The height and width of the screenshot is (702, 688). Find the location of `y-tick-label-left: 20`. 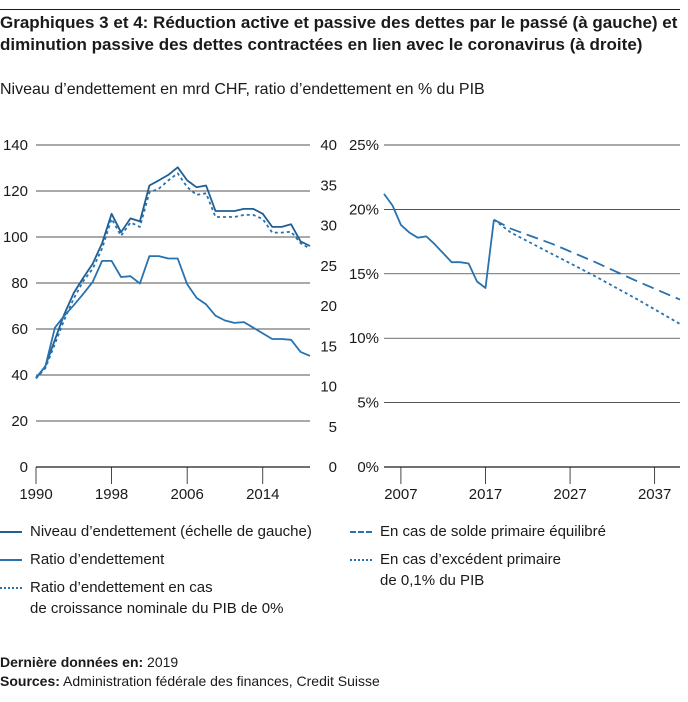

y-tick-label-left: 20 is located at coordinates (19, 421).